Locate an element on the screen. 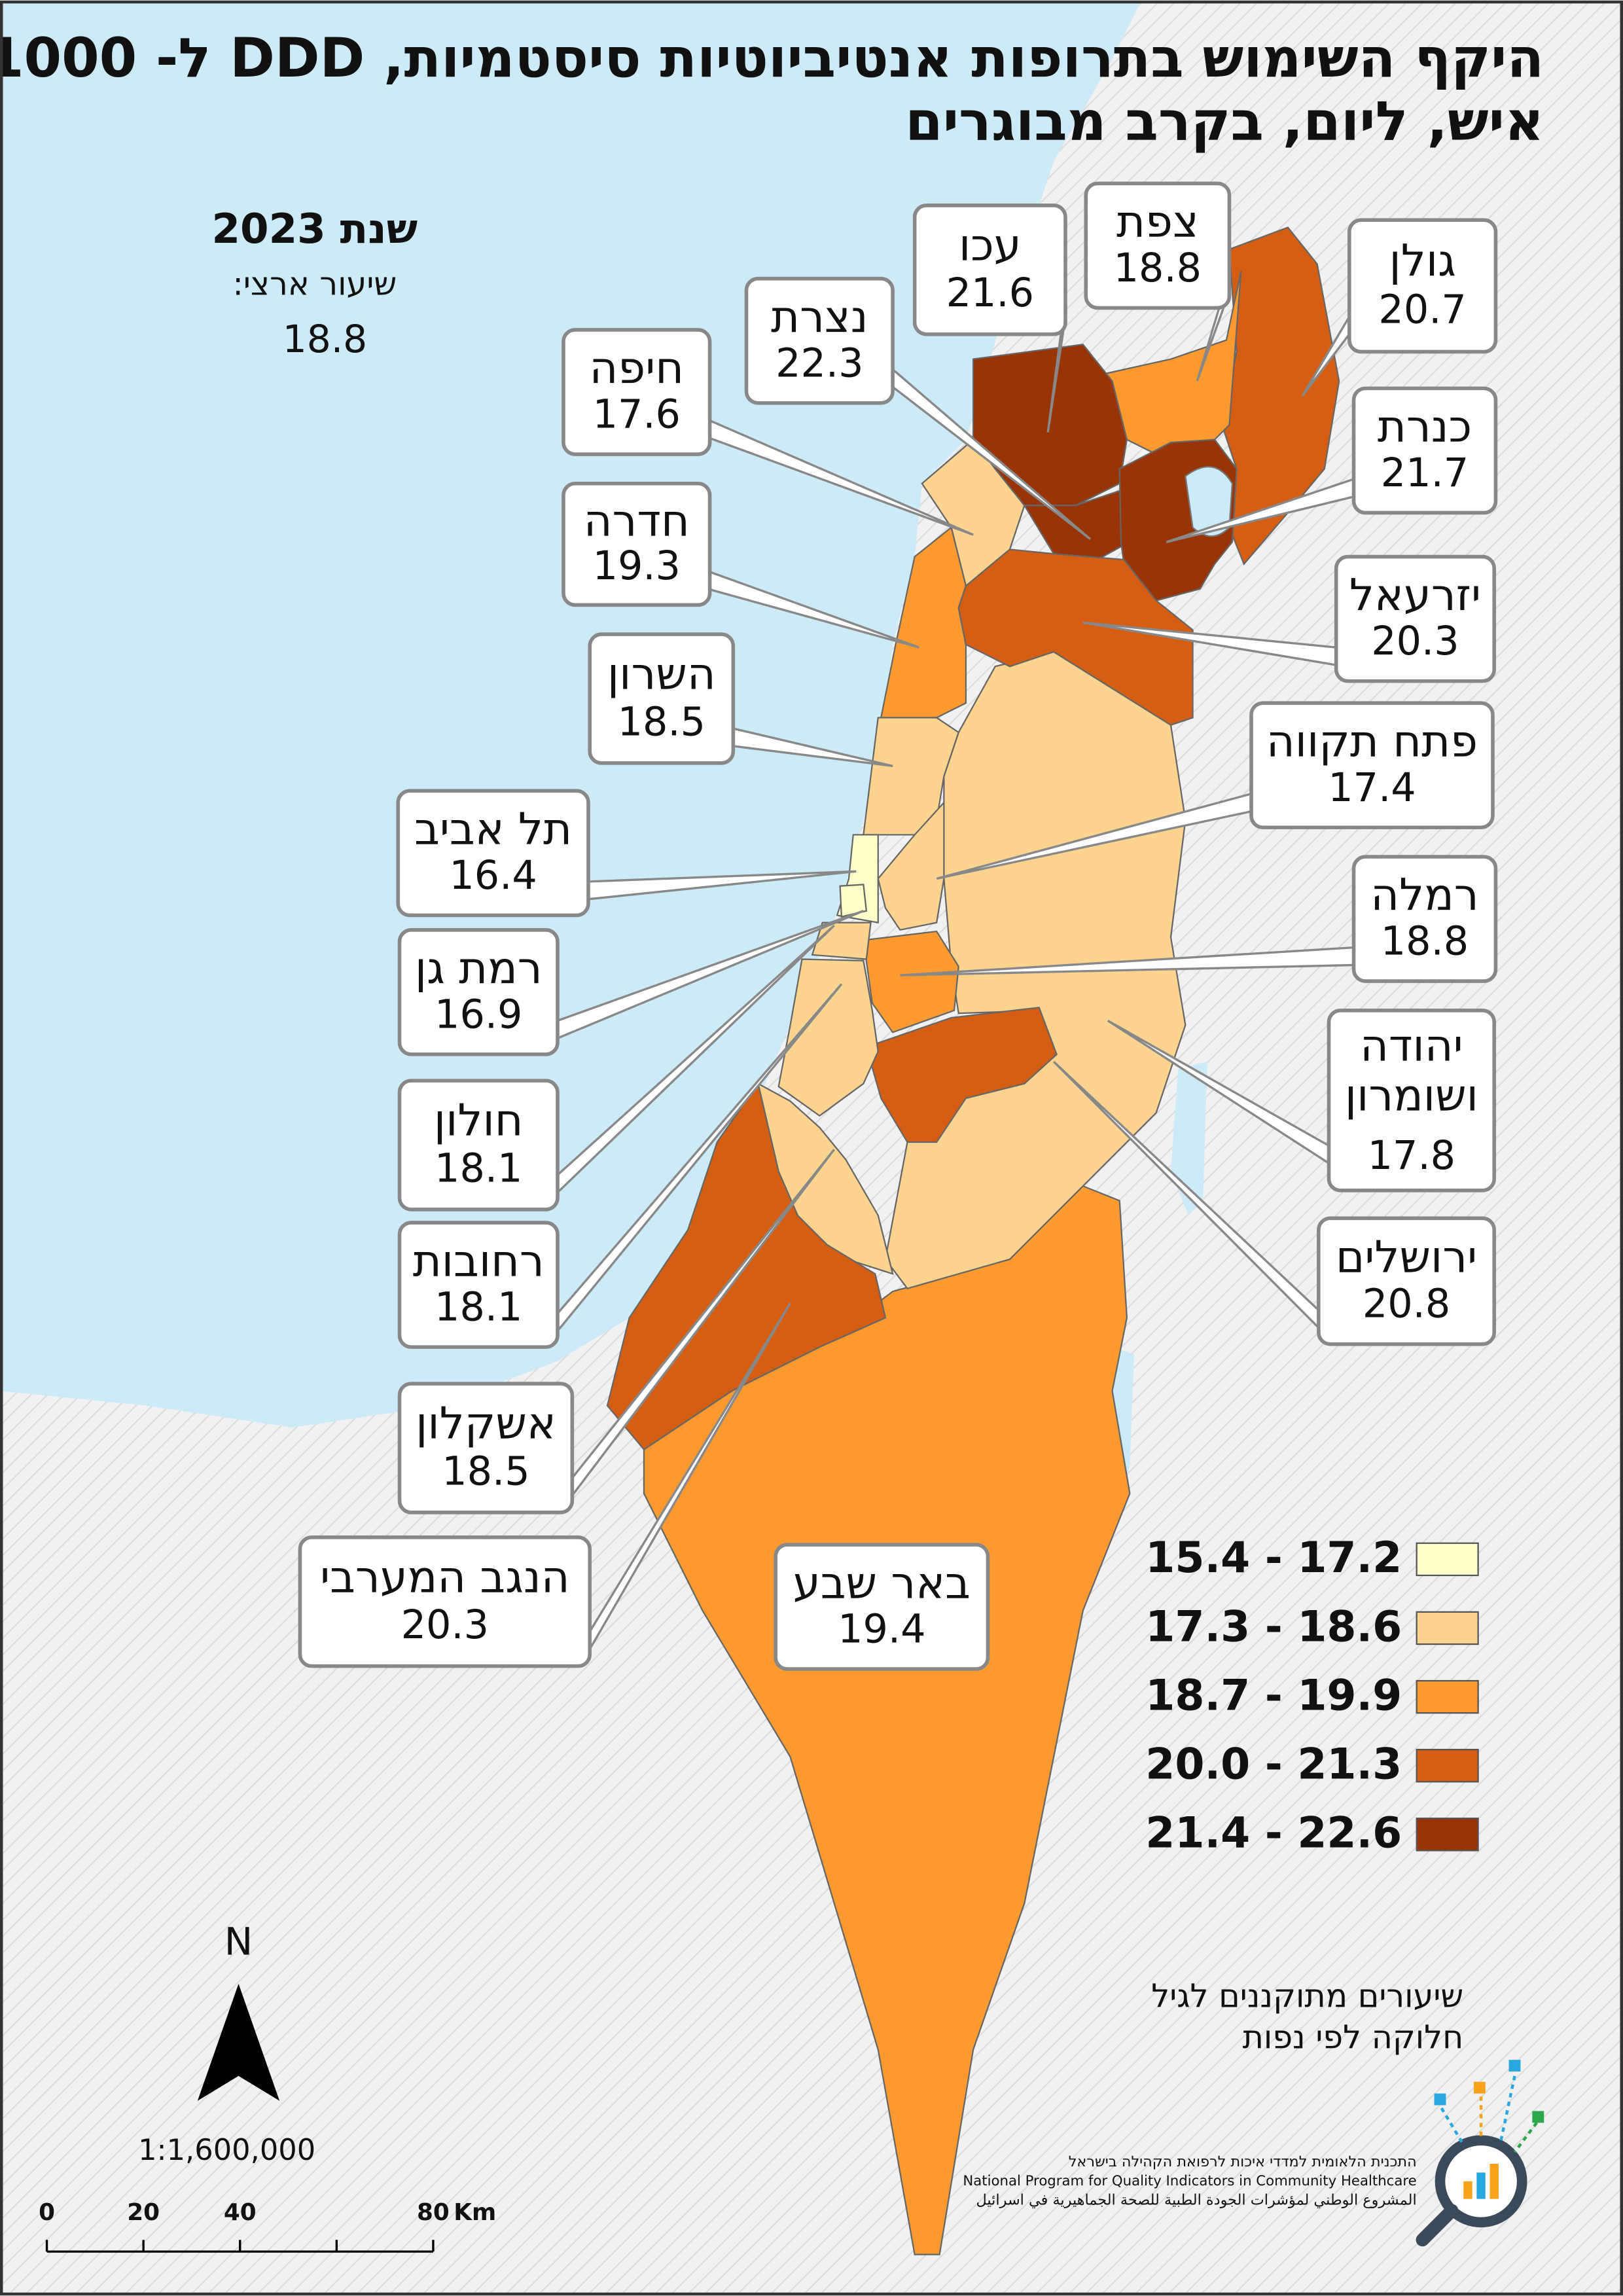  district-name: גולן is located at coordinates (1422, 260).